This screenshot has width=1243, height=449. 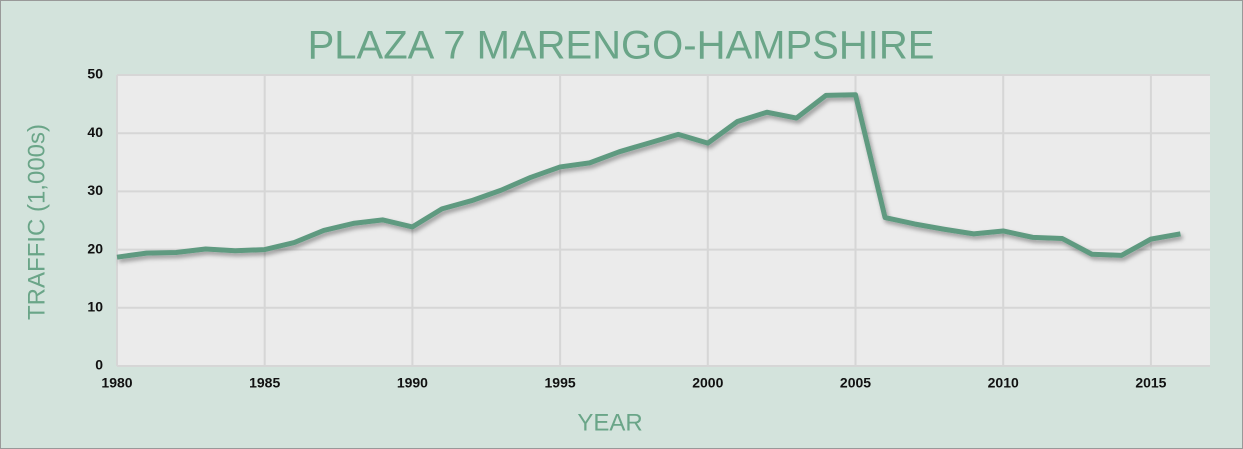 I want to click on x-tick-label: 2015, so click(x=1150, y=383).